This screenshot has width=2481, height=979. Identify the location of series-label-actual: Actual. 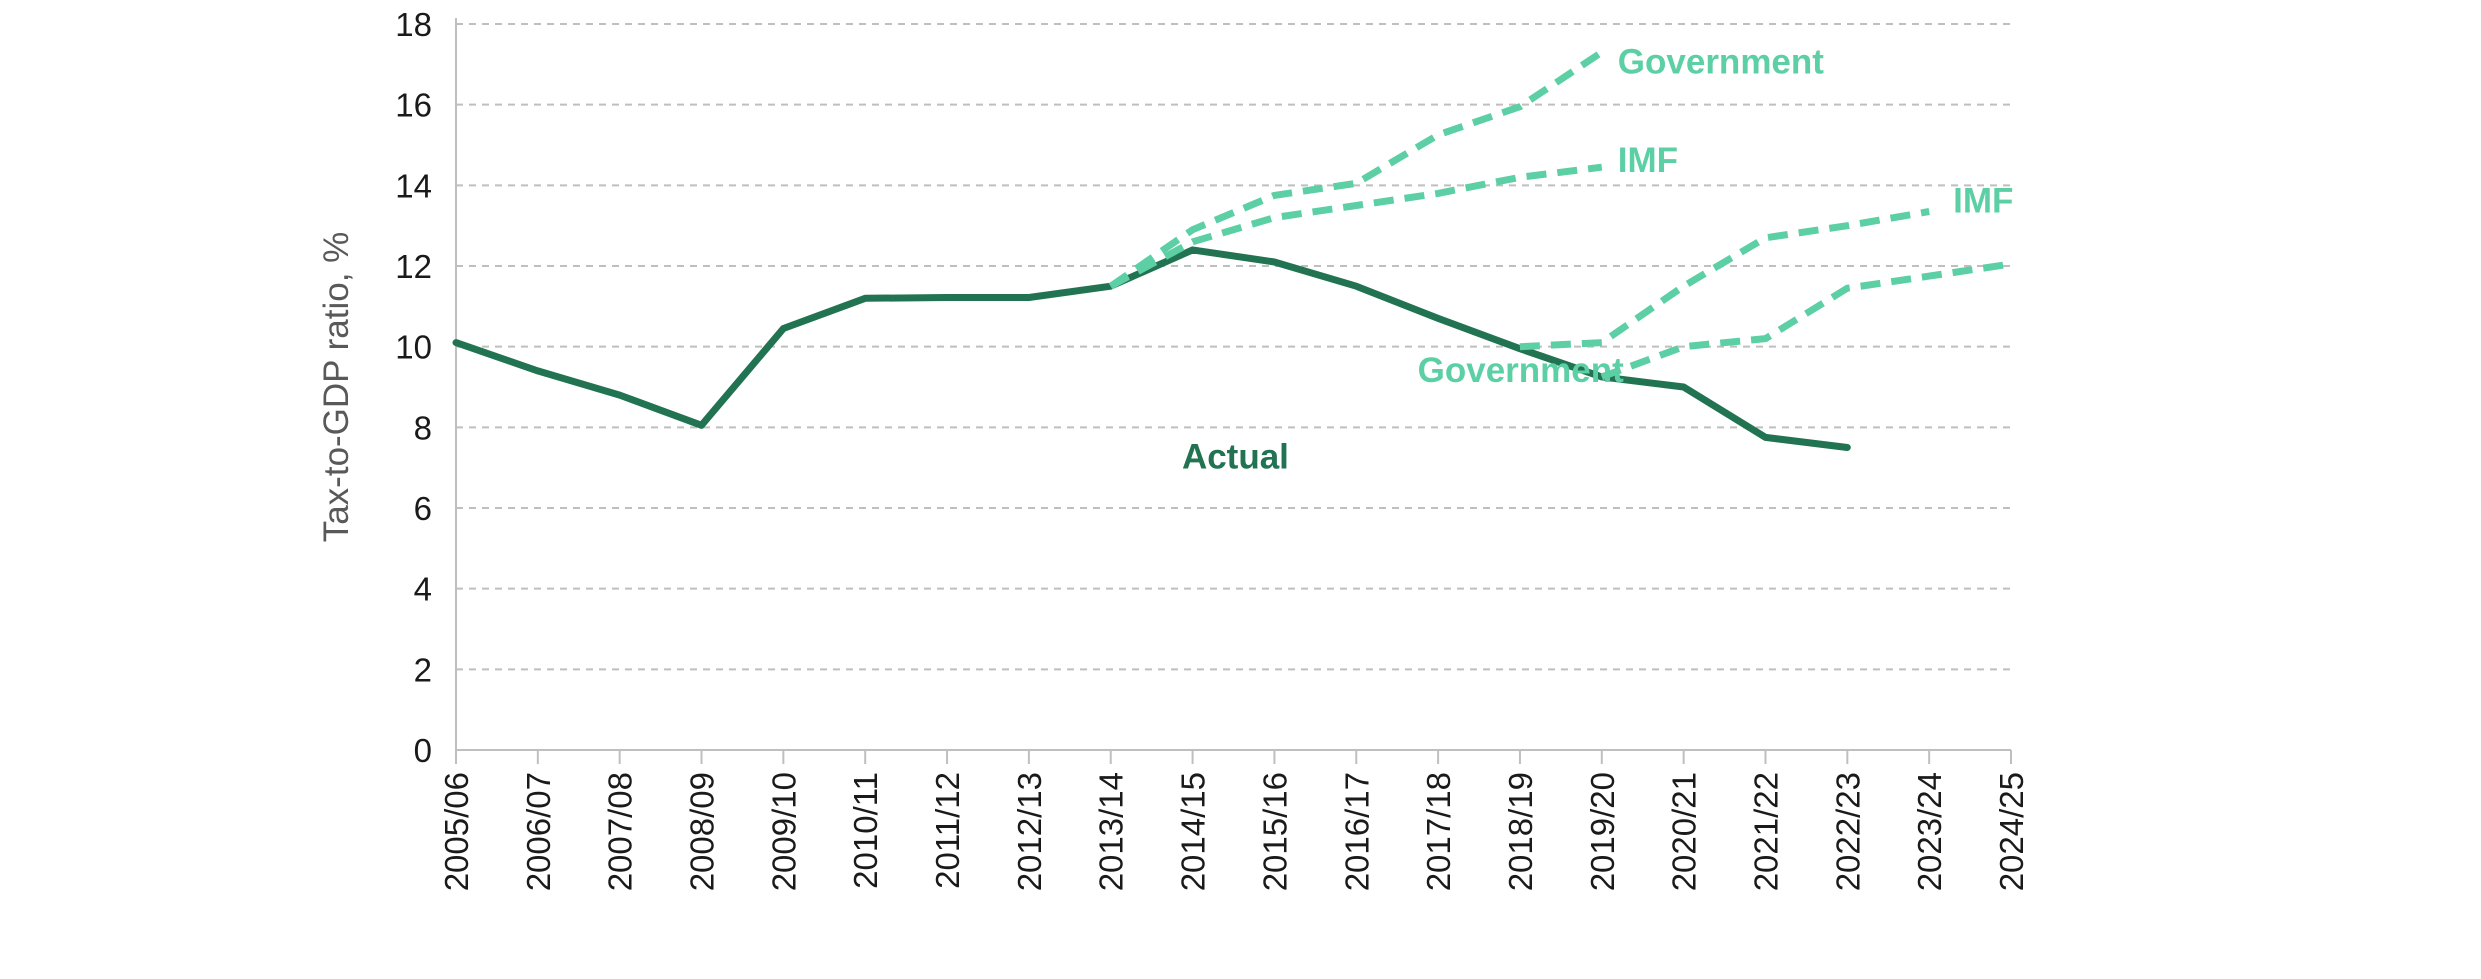
(1235, 457).